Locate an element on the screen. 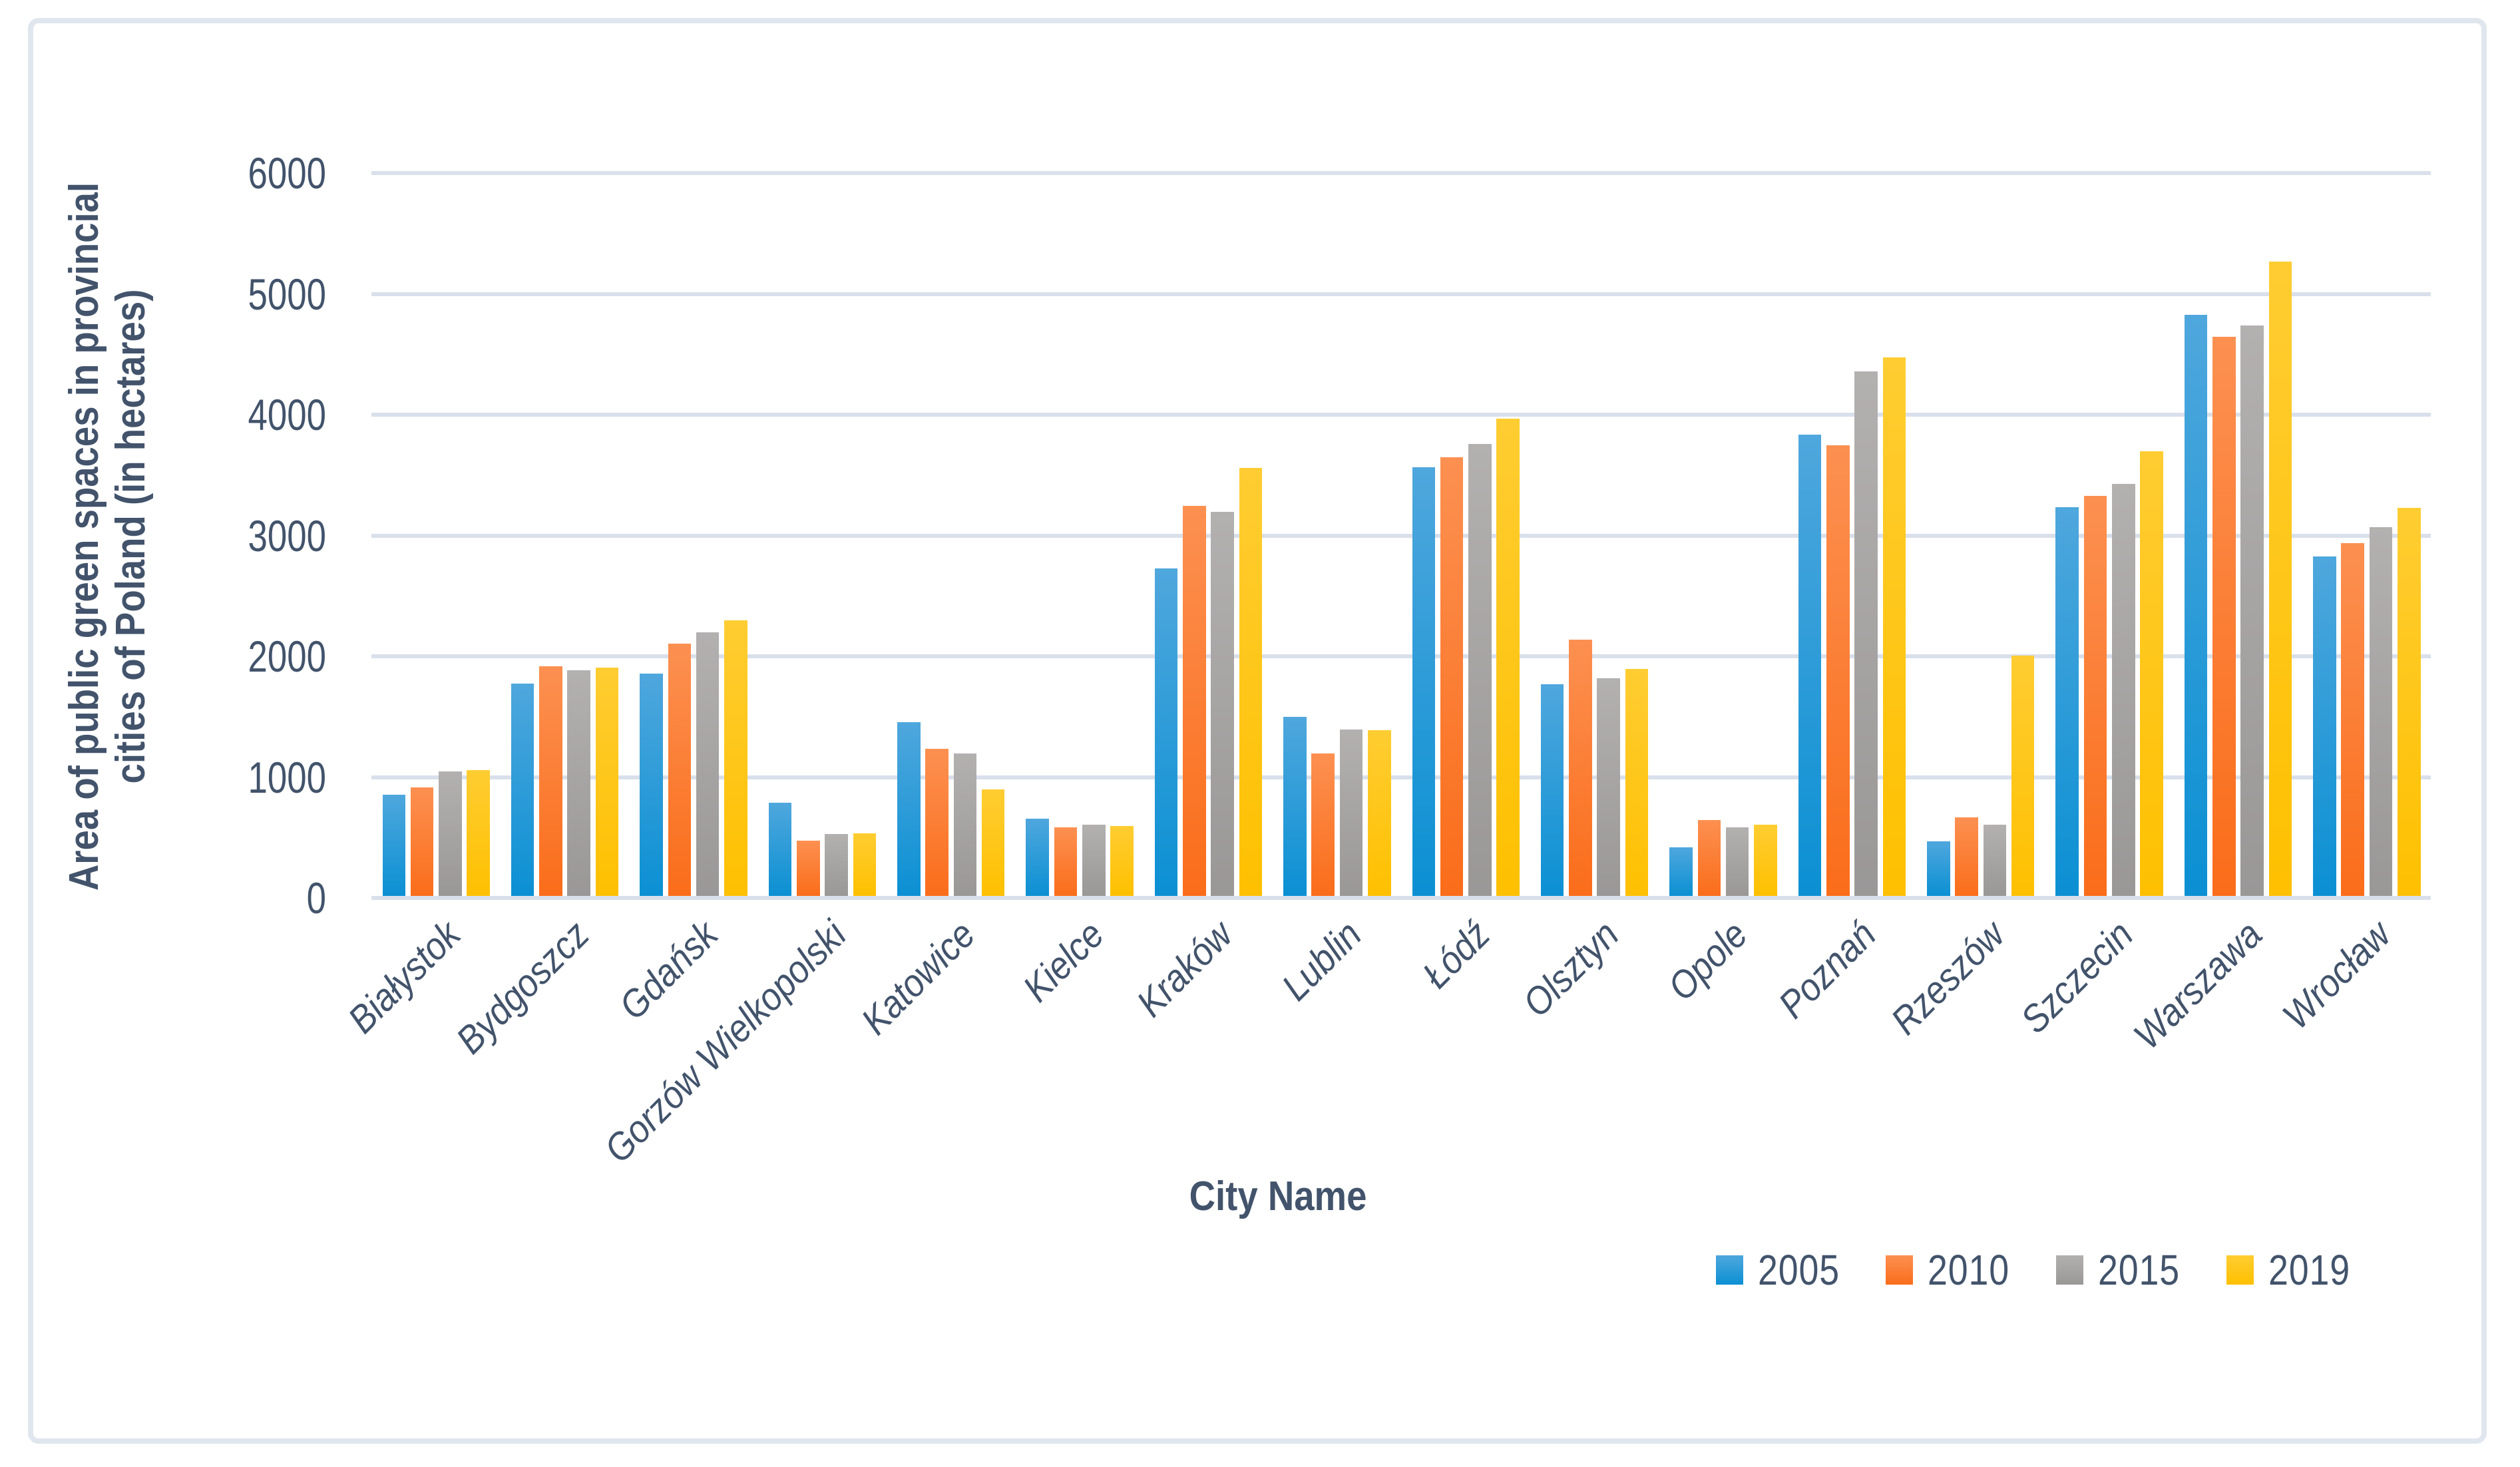  x-category-label: Gorzów Wielkopolski is located at coordinates (725, 1042).